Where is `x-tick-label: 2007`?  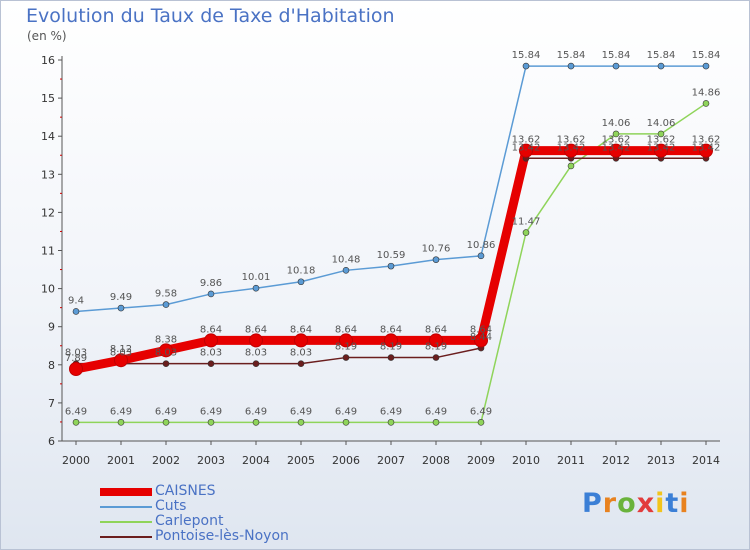
x-tick-label: 2007 is located at coordinates (391, 460).